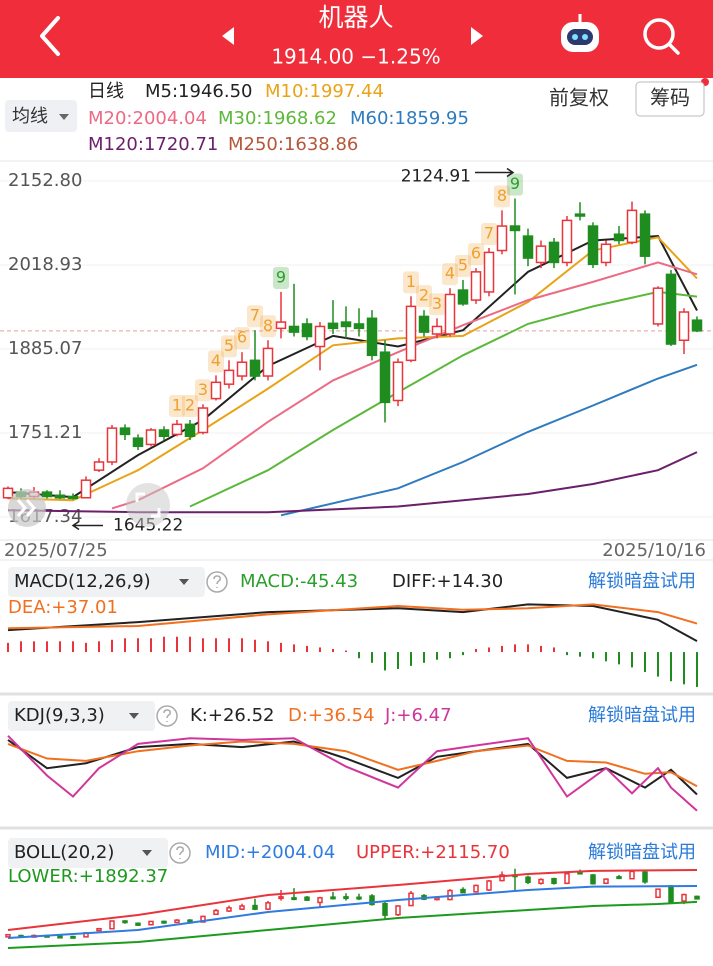 The image size is (713, 966). Describe the element at coordinates (232, 715) in the screenshot. I see `readout: K:+26.52` at that location.